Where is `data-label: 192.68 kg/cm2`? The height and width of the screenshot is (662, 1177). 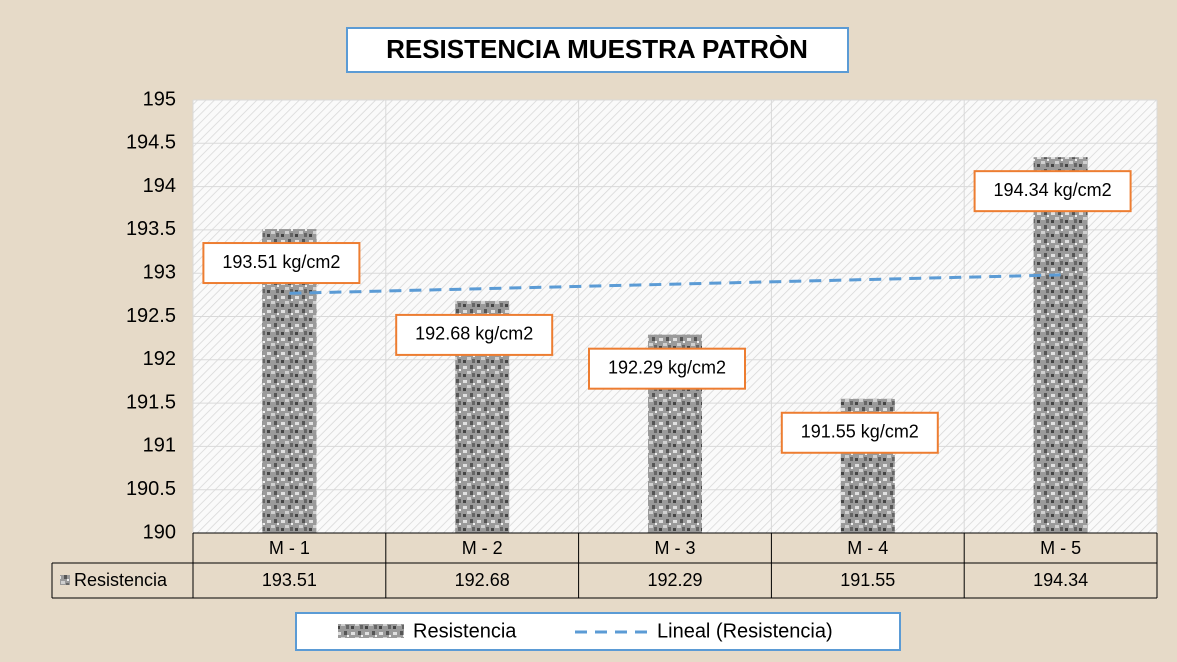
data-label: 192.68 kg/cm2 is located at coordinates (474, 334).